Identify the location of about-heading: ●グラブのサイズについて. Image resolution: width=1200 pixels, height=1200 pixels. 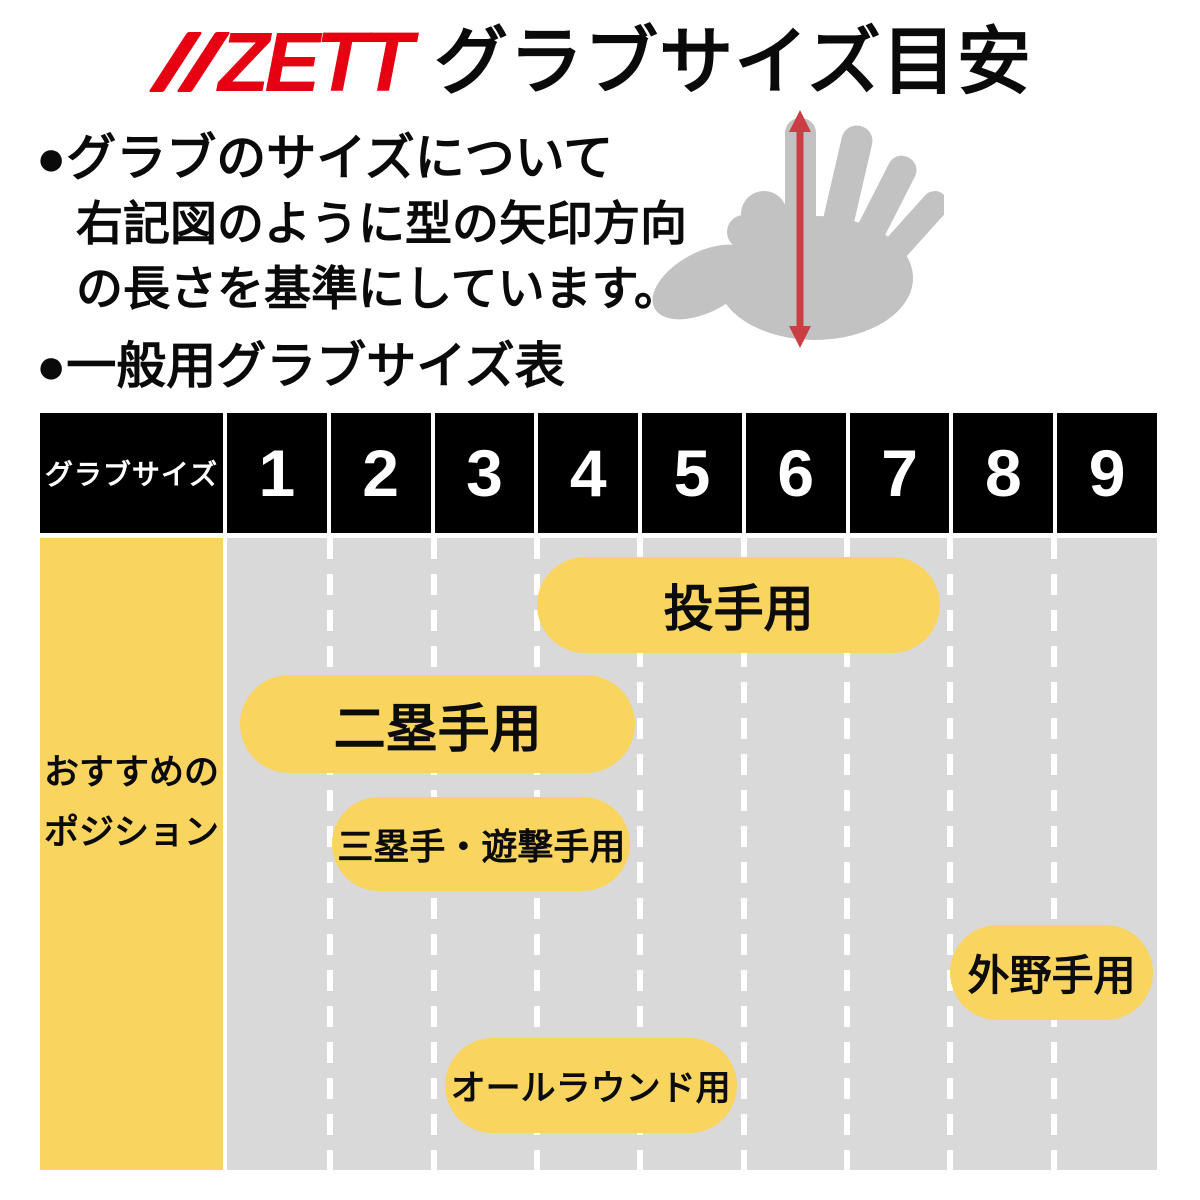
(325, 158).